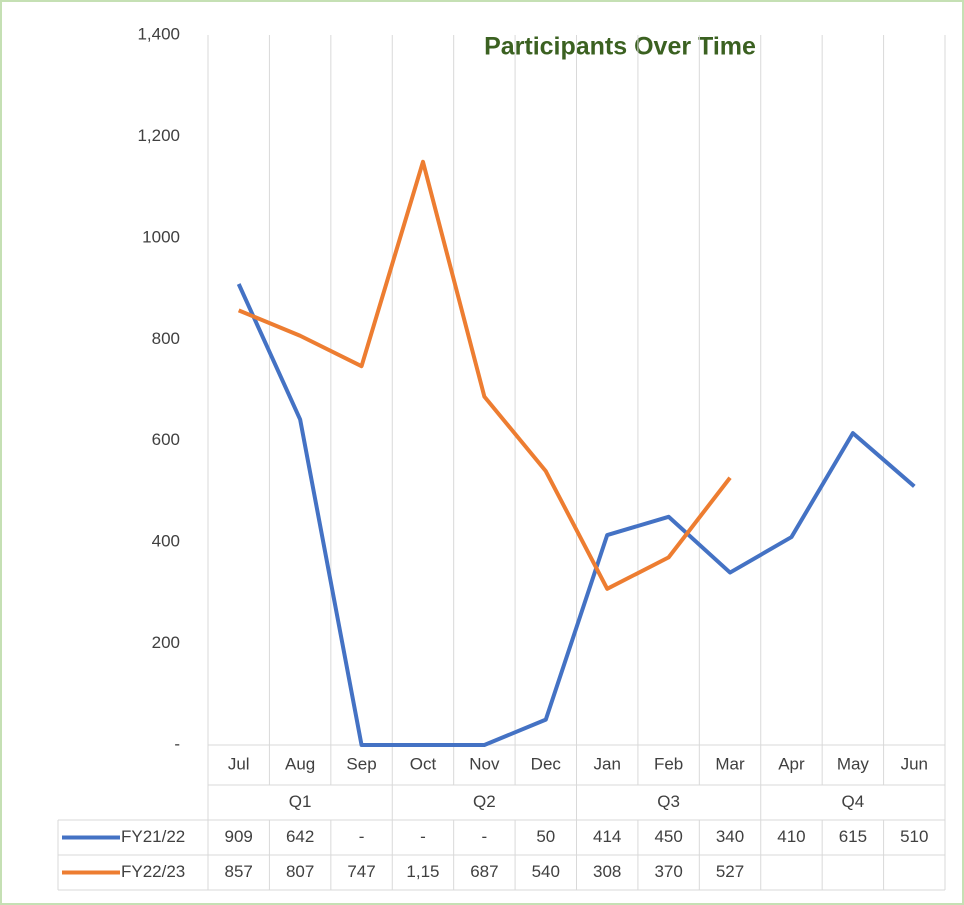  What do you see at coordinates (300, 871) in the screenshot?
I see `table-value: 807` at bounding box center [300, 871].